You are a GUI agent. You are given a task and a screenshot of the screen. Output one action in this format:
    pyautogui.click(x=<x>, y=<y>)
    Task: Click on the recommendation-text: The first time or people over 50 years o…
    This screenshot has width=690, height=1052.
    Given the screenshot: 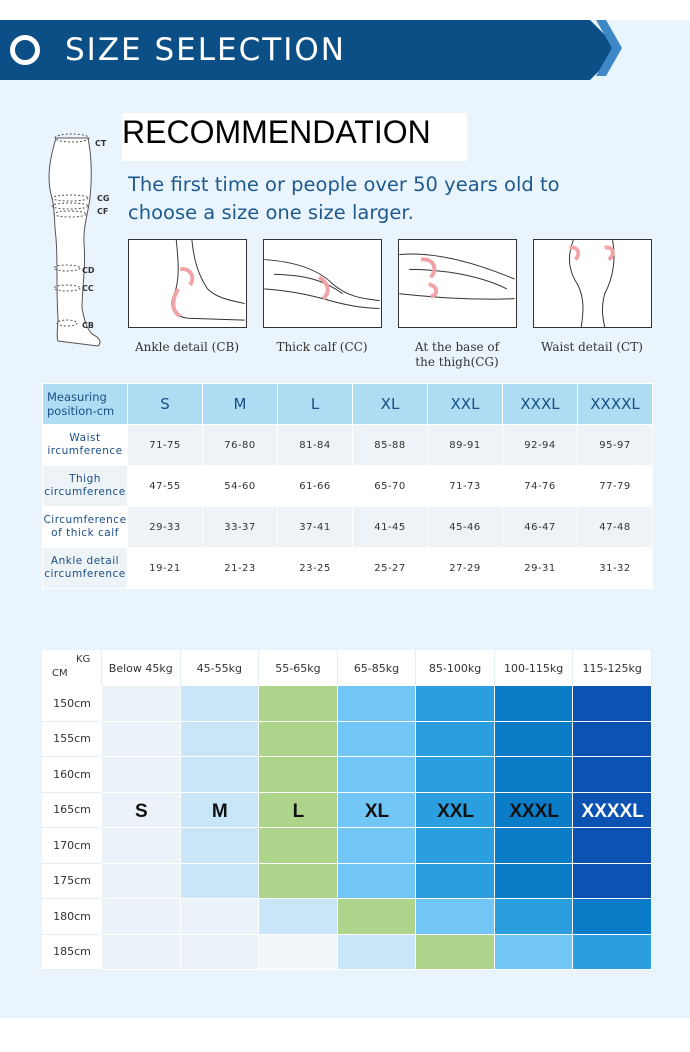 What is the action you would take?
    pyautogui.click(x=388, y=199)
    